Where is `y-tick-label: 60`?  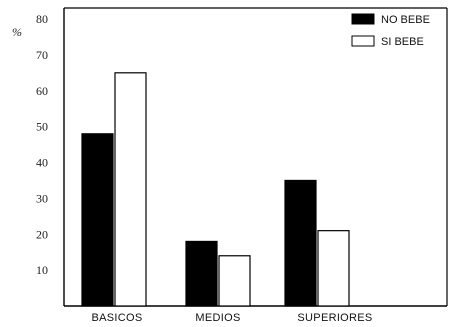 y-tick-label: 60 is located at coordinates (42, 91).